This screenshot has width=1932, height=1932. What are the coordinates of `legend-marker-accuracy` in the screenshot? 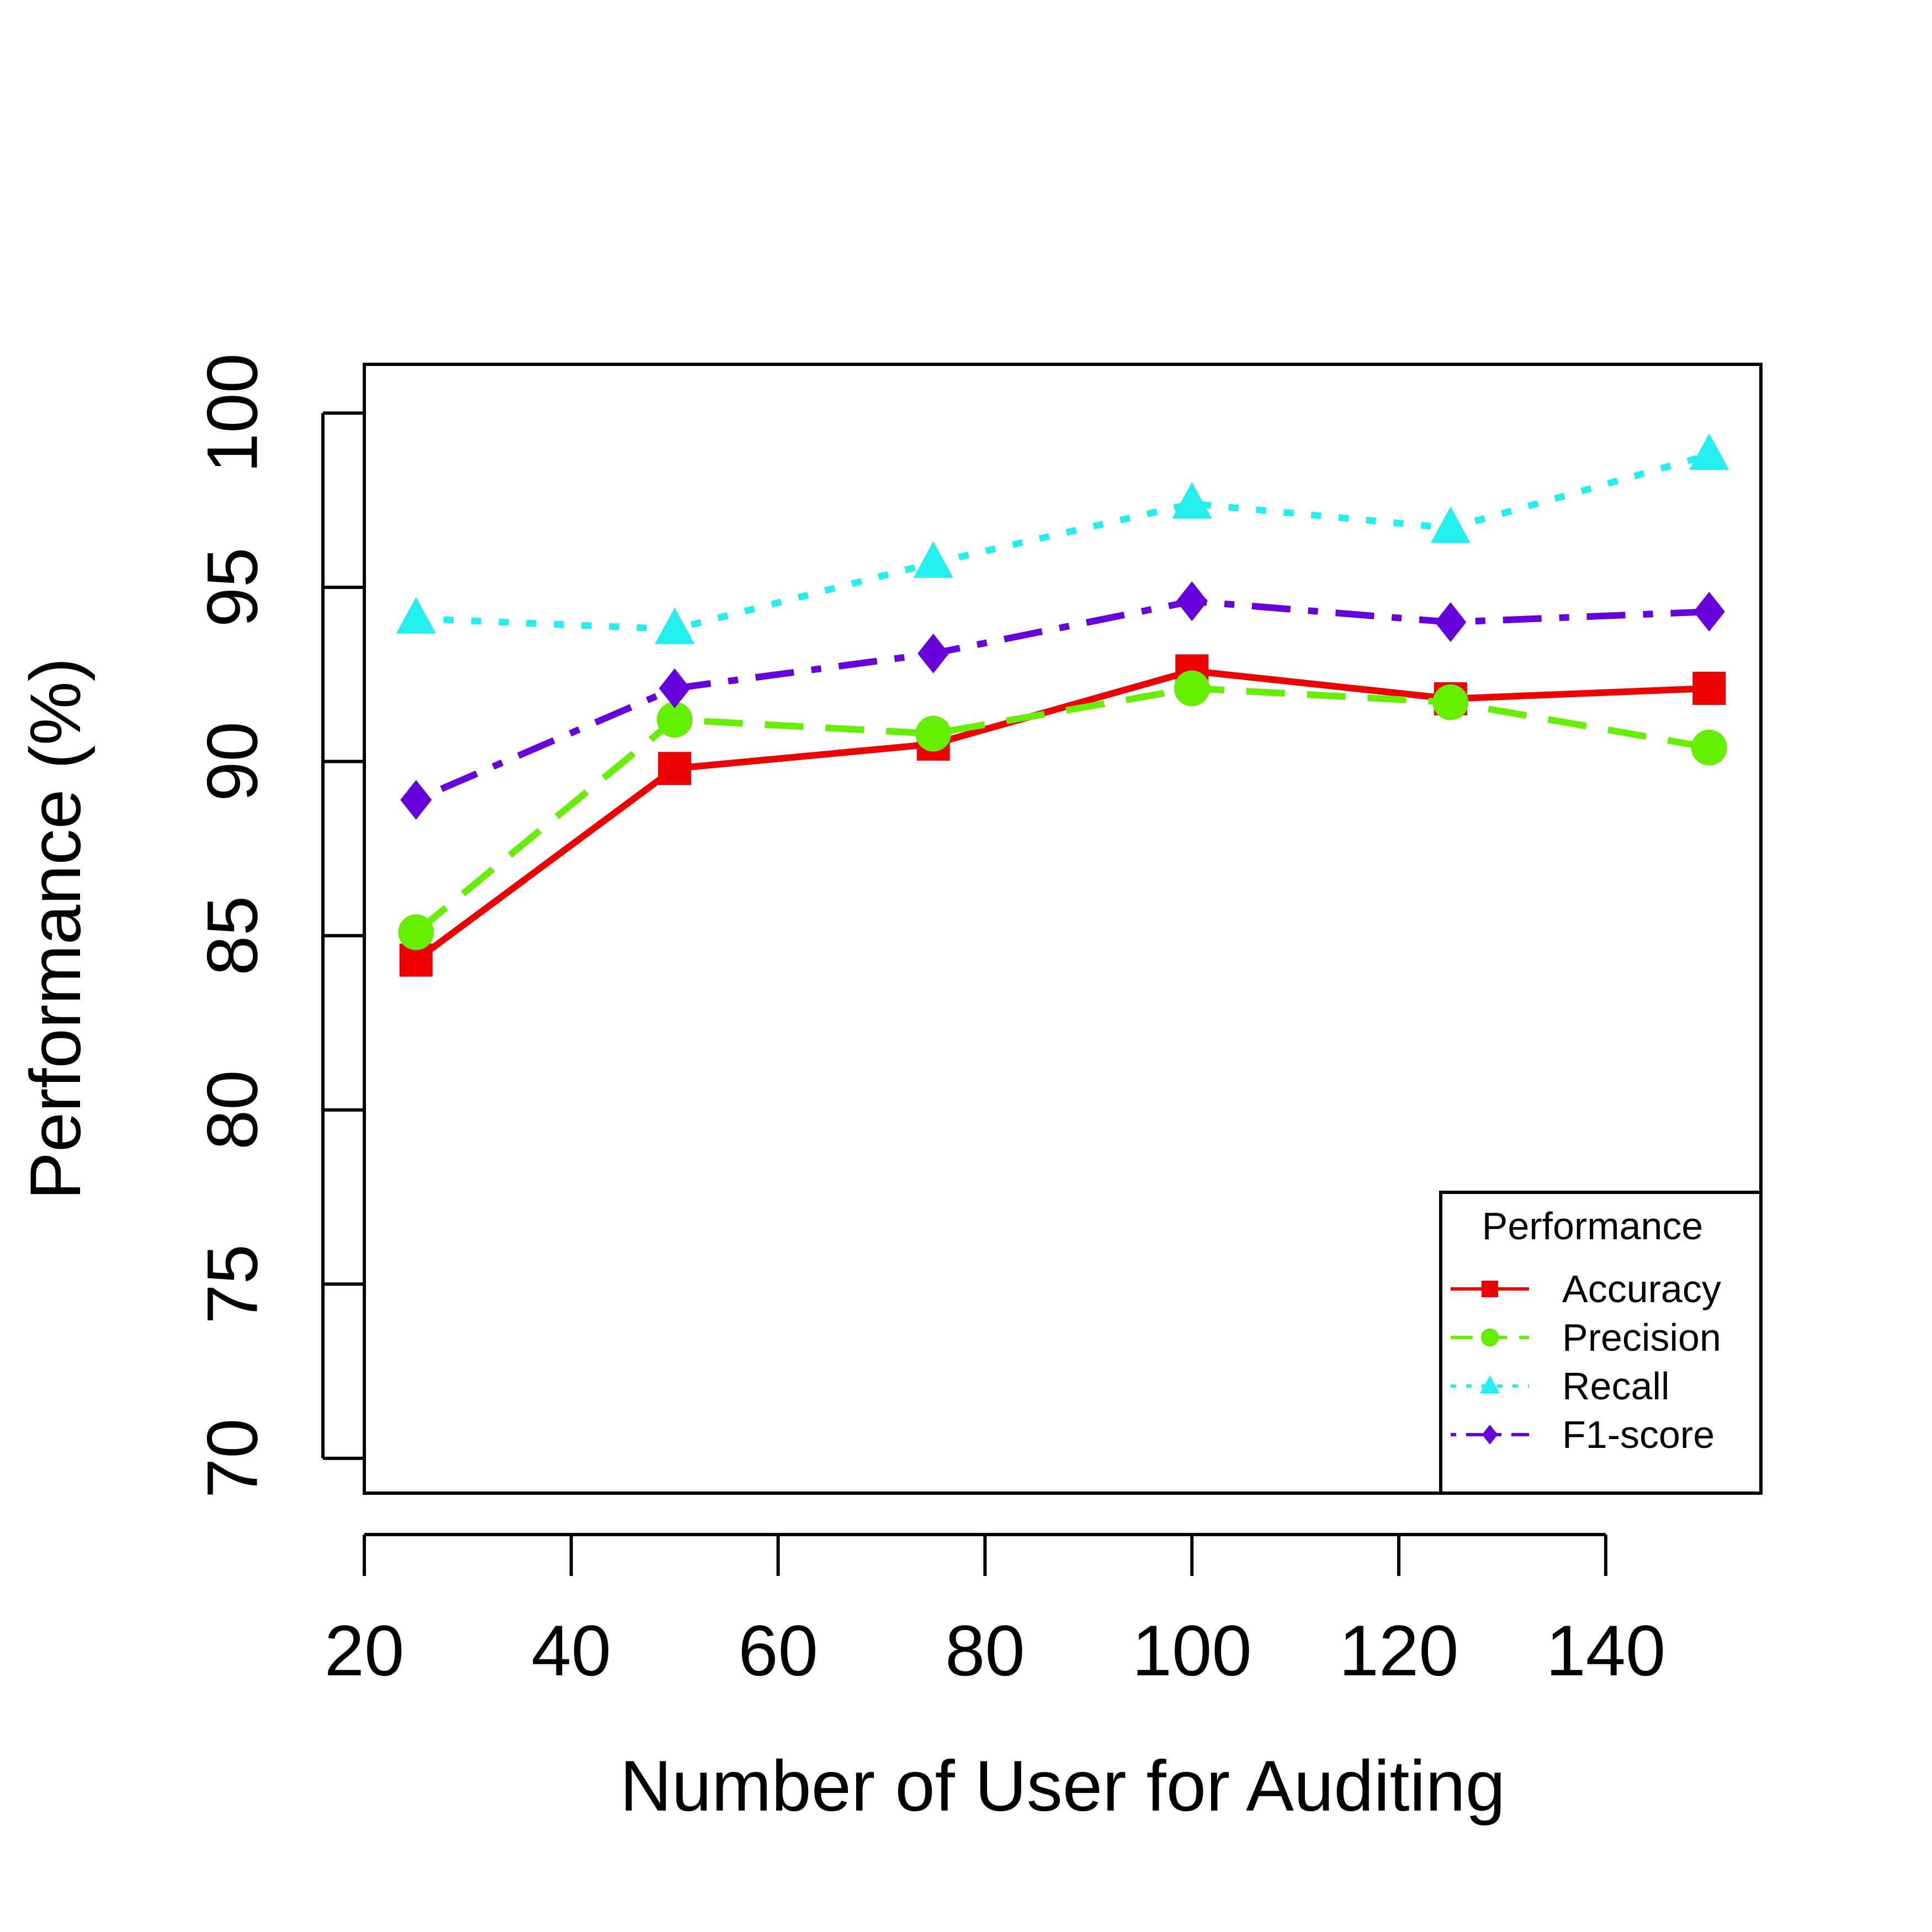 It's located at (1490, 1289).